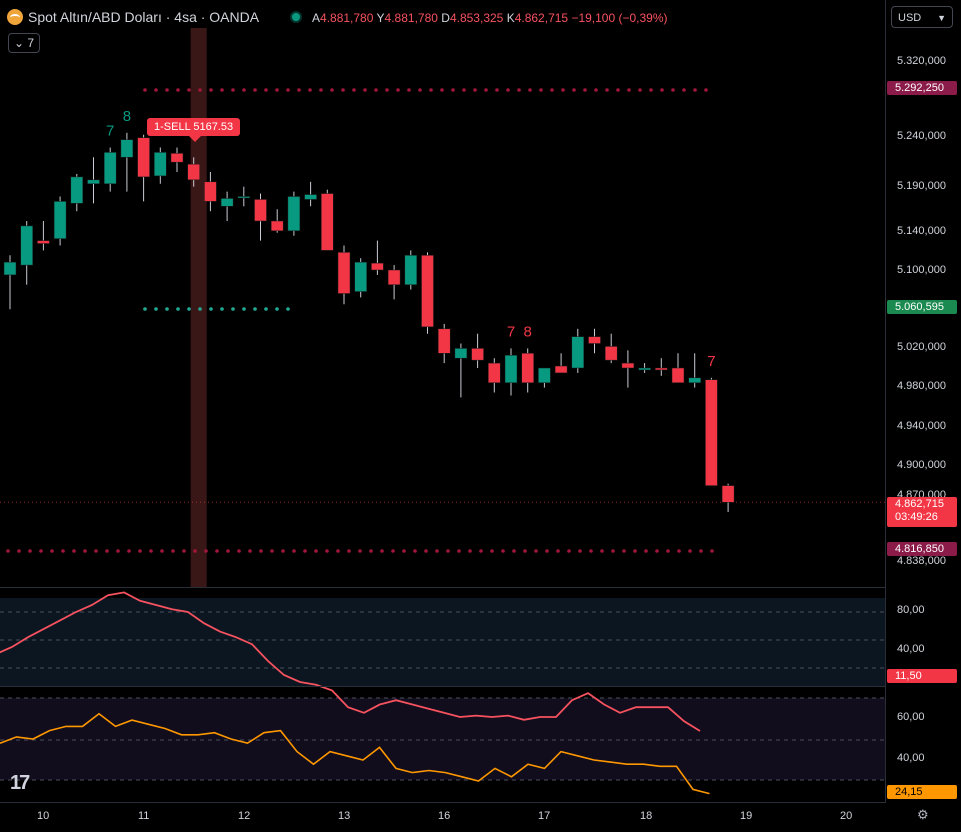 Image resolution: width=961 pixels, height=832 pixels. What do you see at coordinates (24, 43) in the screenshot?
I see `indicators-toggle-button: ⌄ 7` at bounding box center [24, 43].